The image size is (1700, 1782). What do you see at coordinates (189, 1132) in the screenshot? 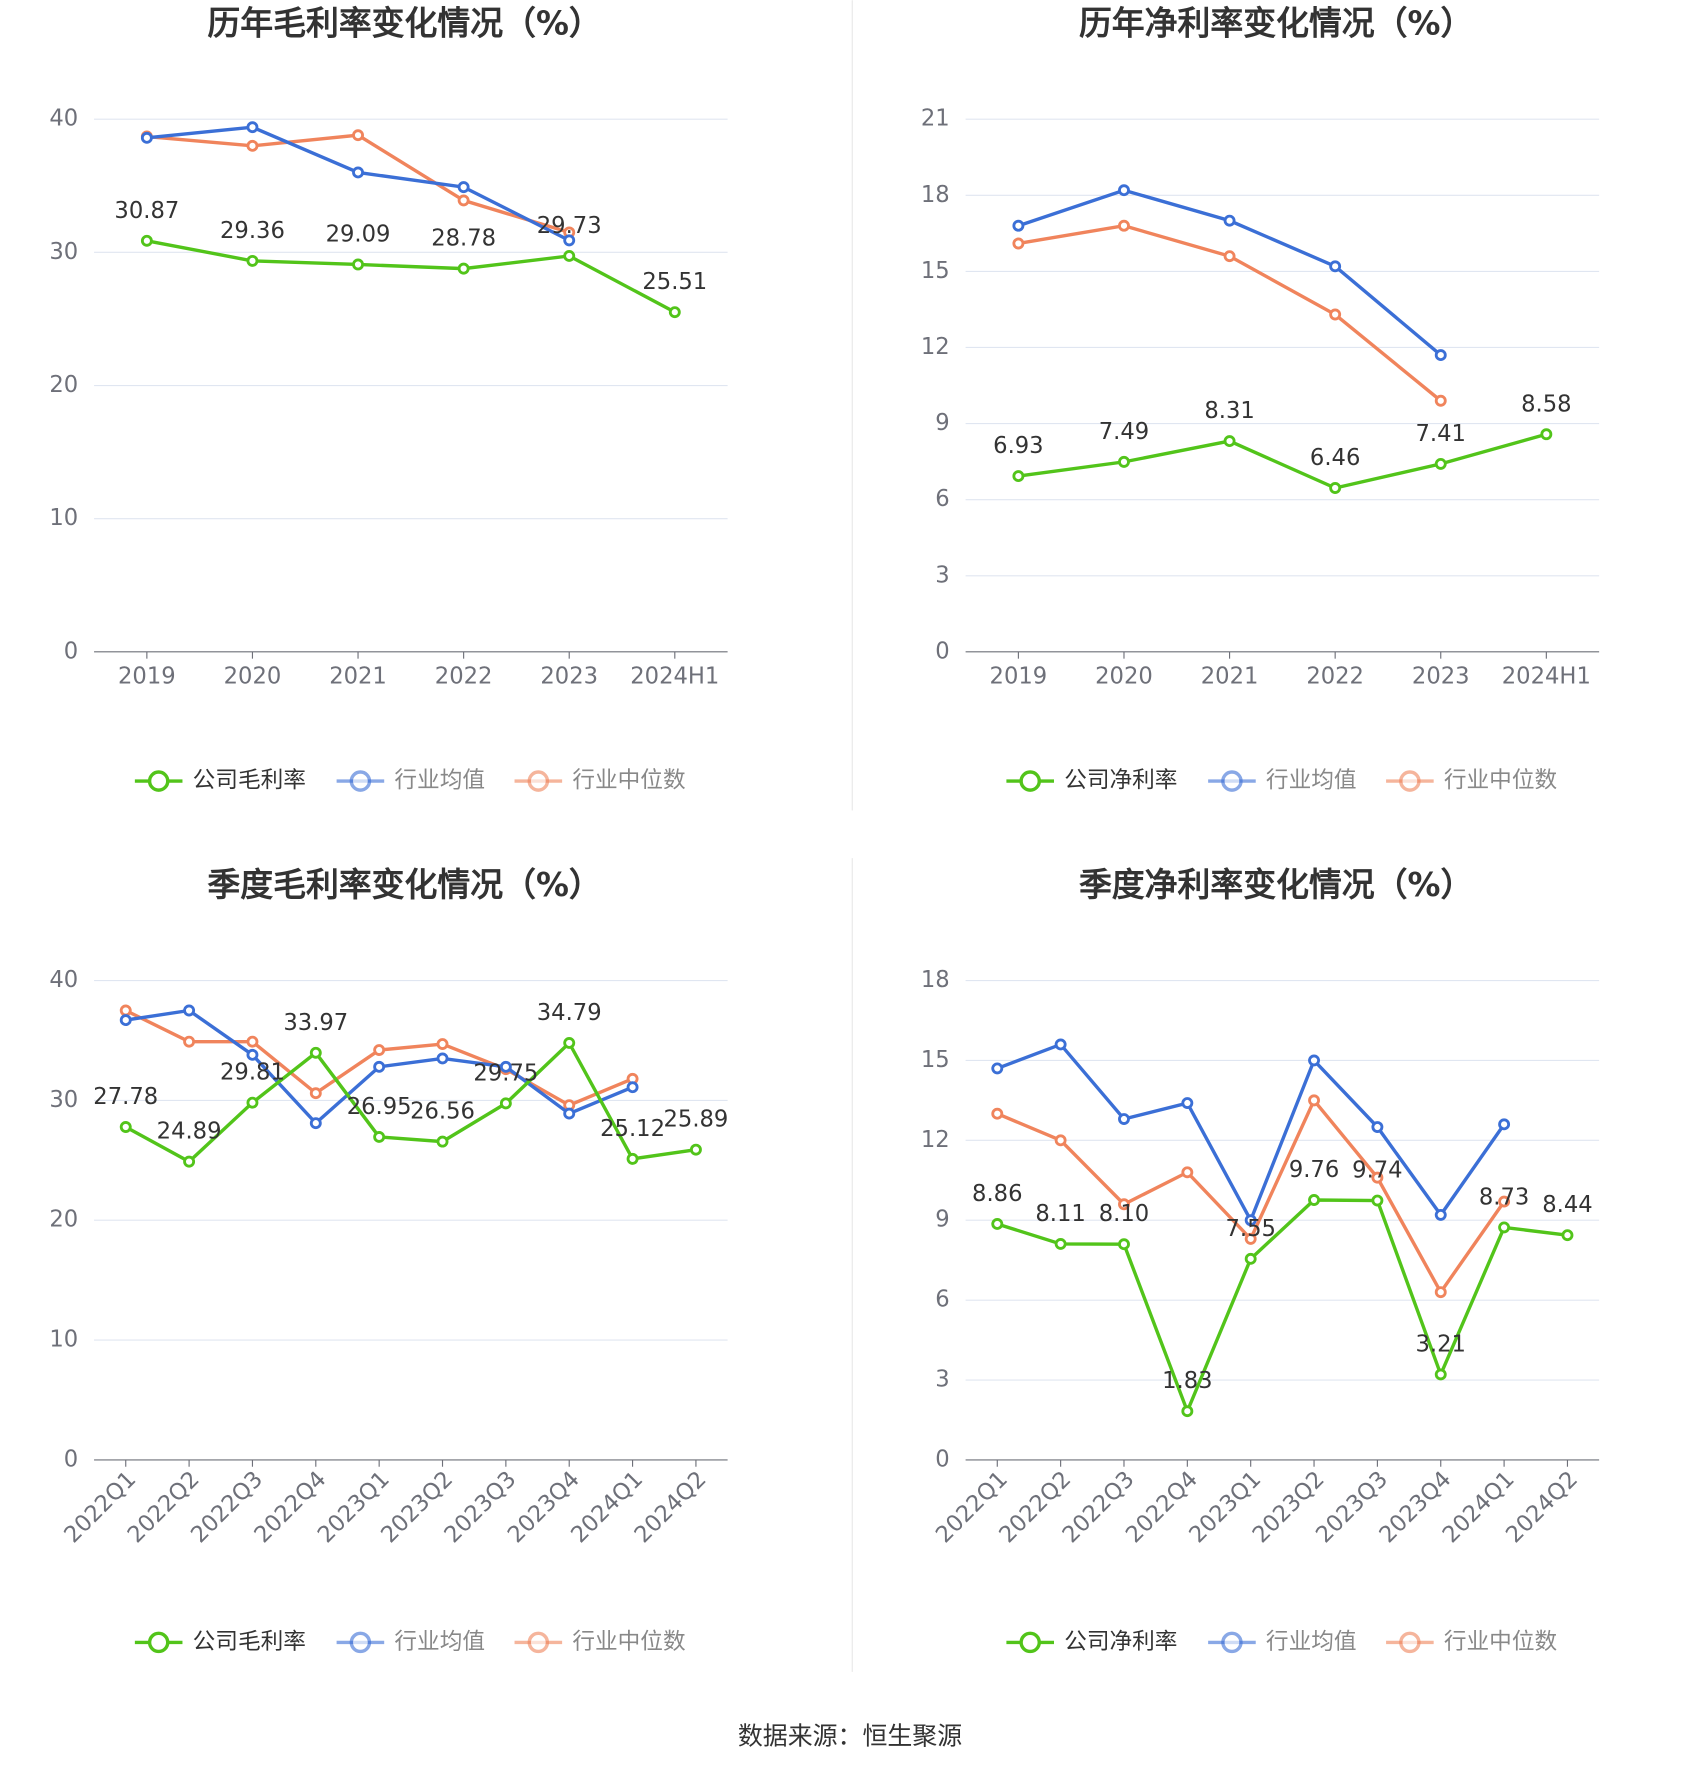
I see `data-label: 24.89` at bounding box center [189, 1132].